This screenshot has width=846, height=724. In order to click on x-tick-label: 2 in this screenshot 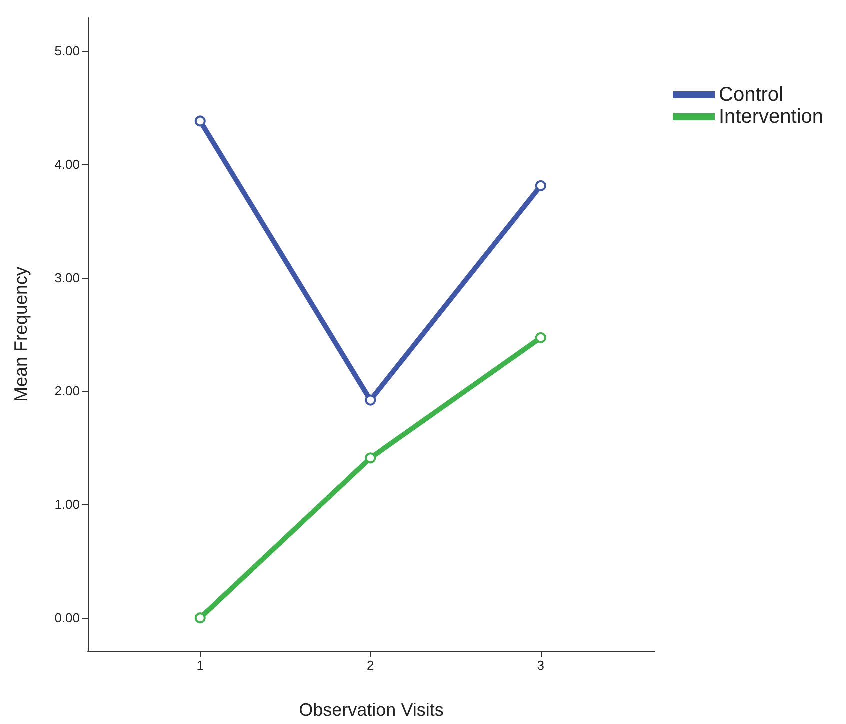, I will do `click(370, 665)`.